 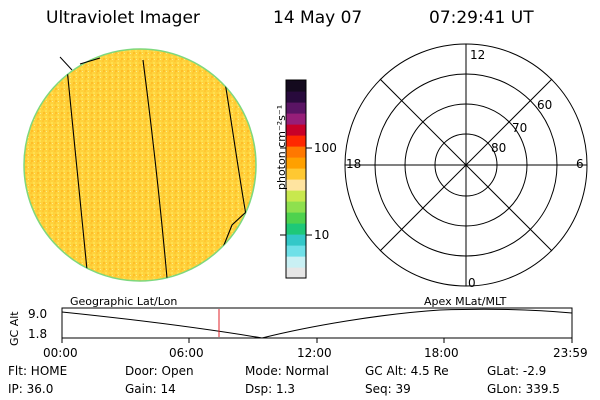 What do you see at coordinates (38, 371) in the screenshot?
I see `status-flt: Flt: HOME` at bounding box center [38, 371].